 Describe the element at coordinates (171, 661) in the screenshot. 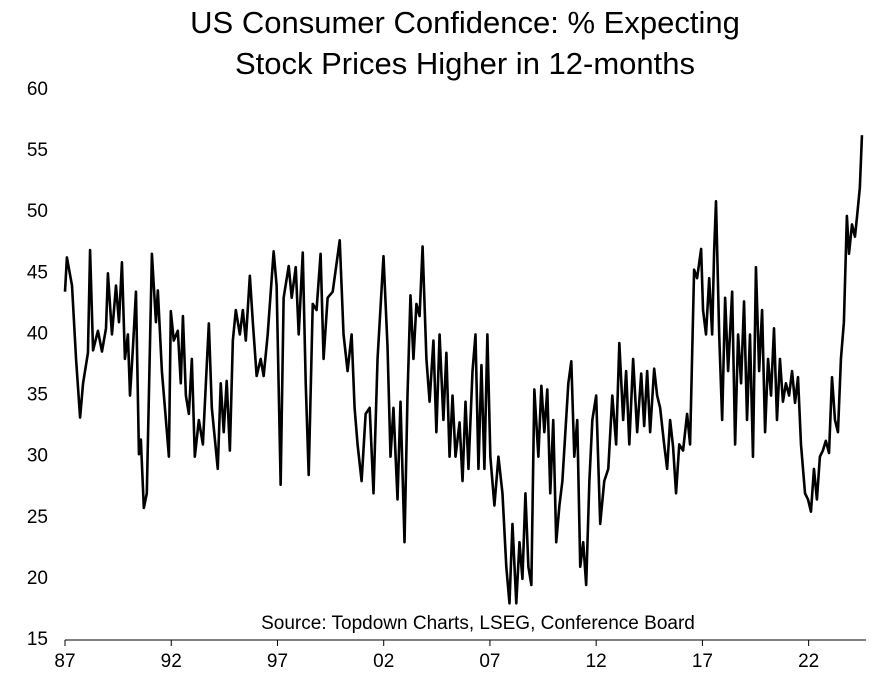

I see `x-tick-label: 92` at that location.